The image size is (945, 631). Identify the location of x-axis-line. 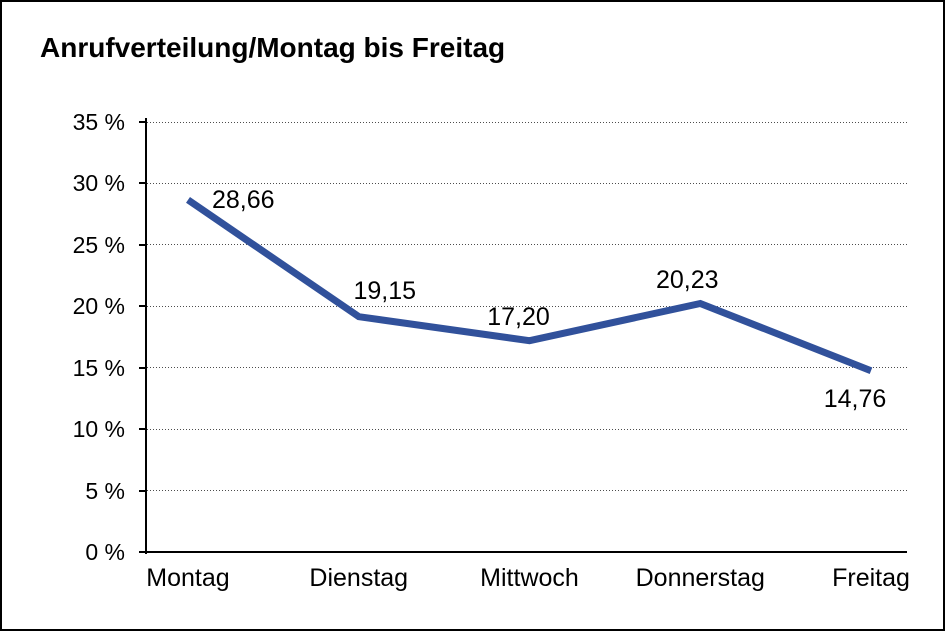
(526, 552).